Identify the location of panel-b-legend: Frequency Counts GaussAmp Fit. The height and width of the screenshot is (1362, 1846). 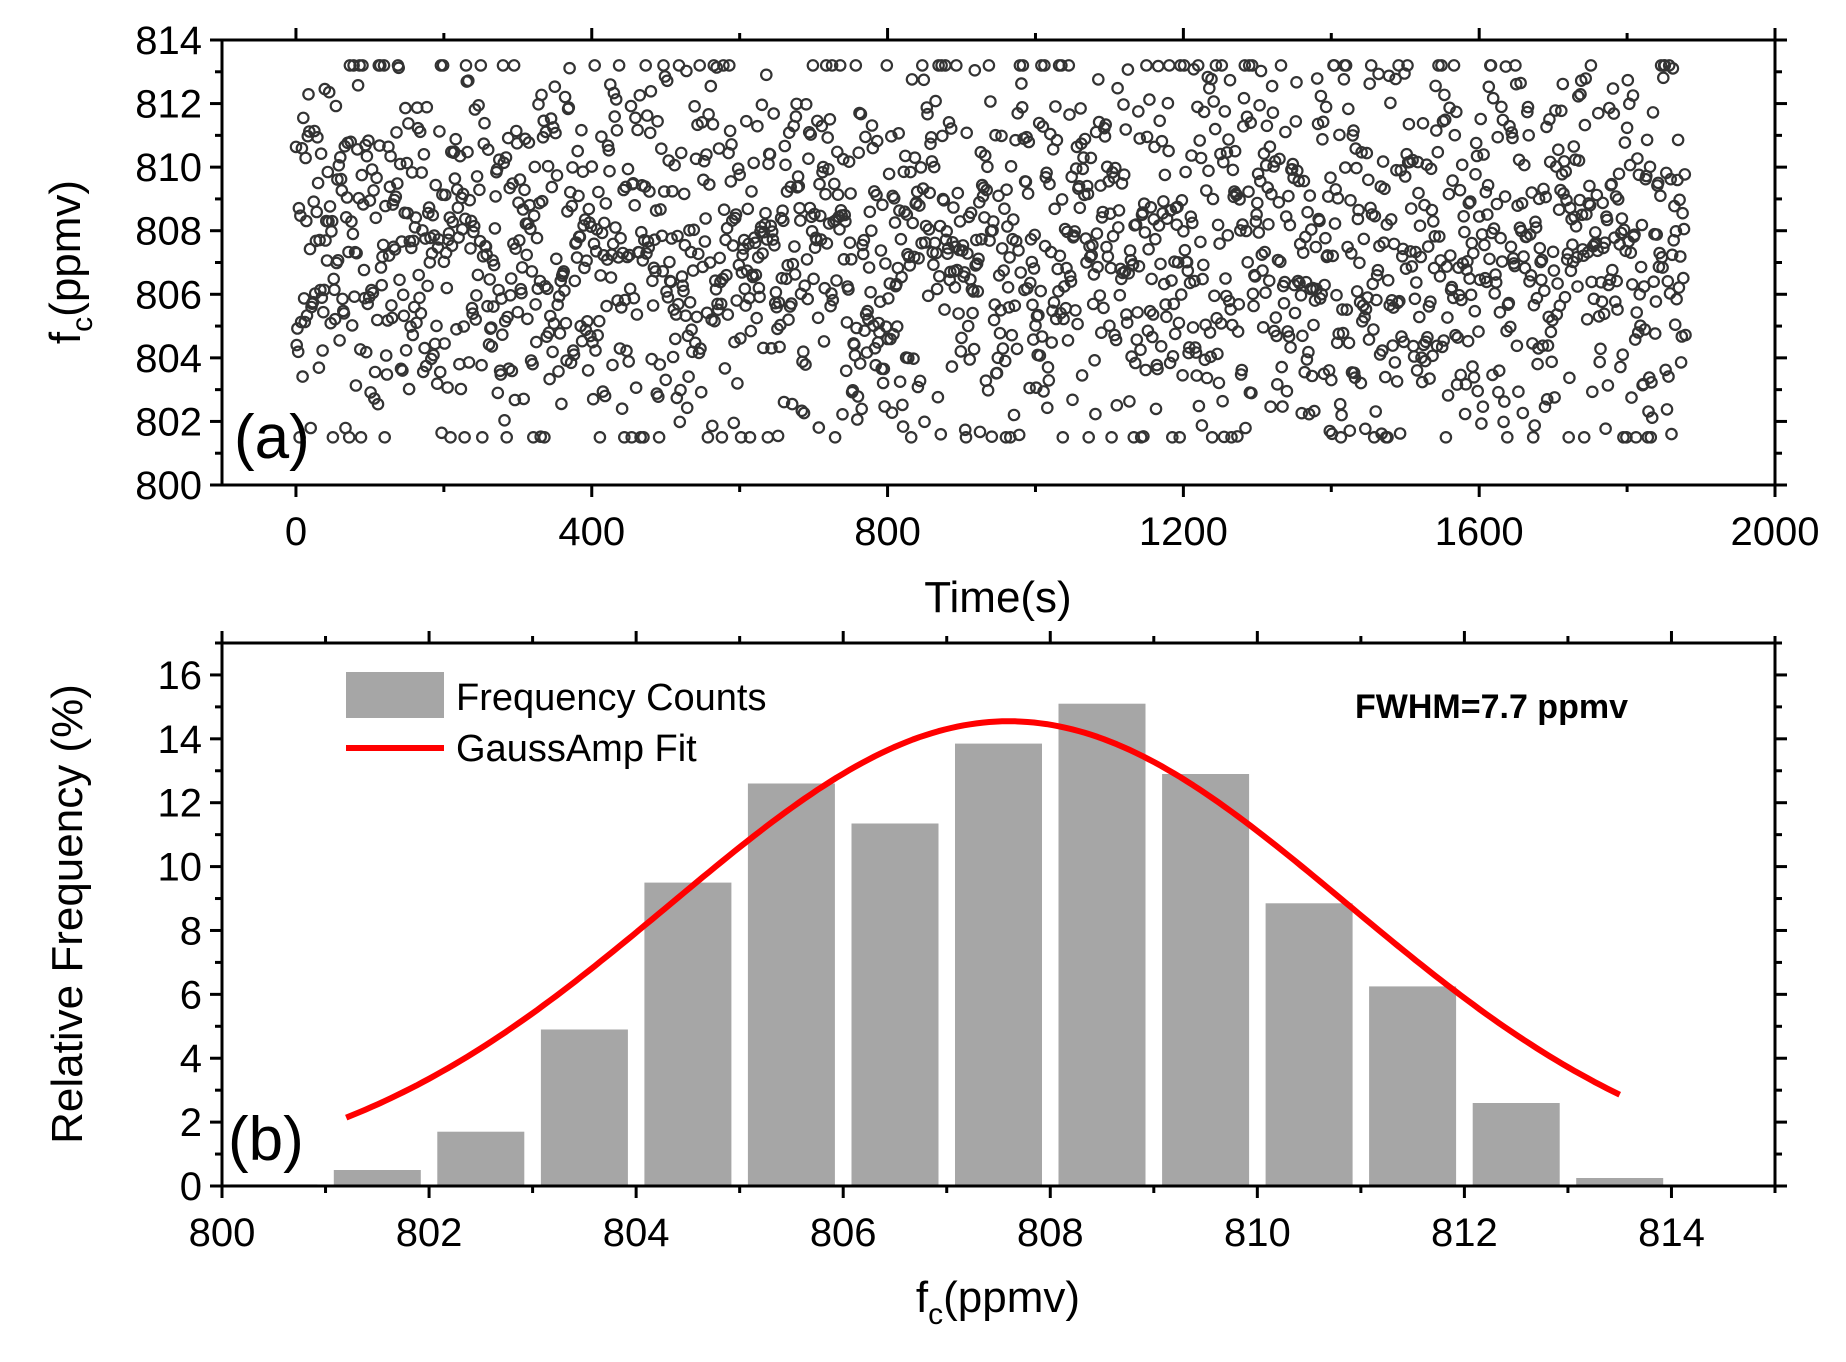
(556, 721).